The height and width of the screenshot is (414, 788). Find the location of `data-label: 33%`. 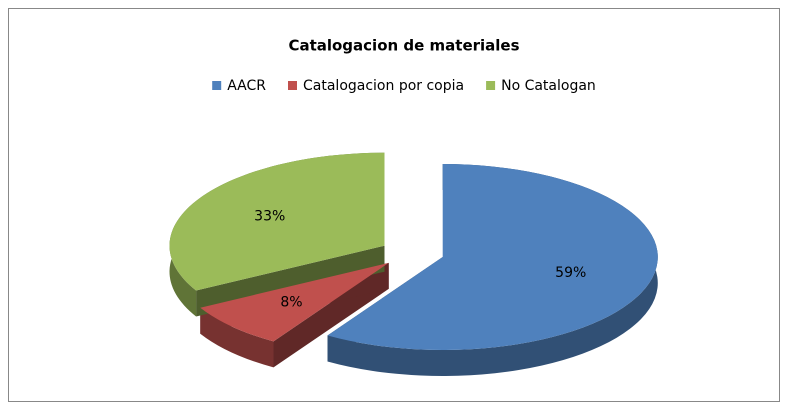

data-label: 33% is located at coordinates (269, 216).